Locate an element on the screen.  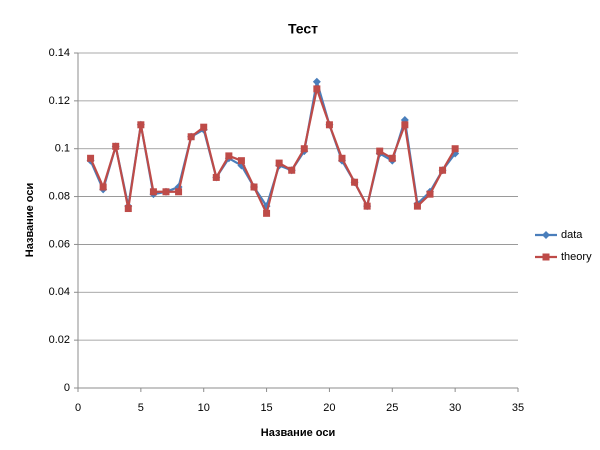
y-tick-label: 0.12 is located at coordinates (59, 101).